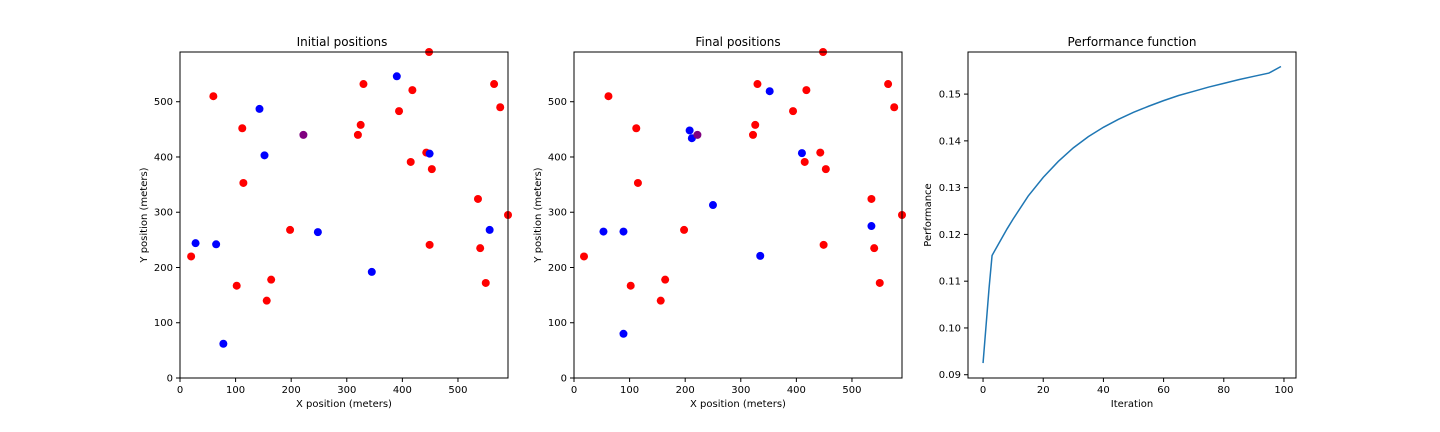 The width and height of the screenshot is (1440, 432). Describe the element at coordinates (950, 282) in the screenshot. I see `y-tick-label: 0.11` at that location.